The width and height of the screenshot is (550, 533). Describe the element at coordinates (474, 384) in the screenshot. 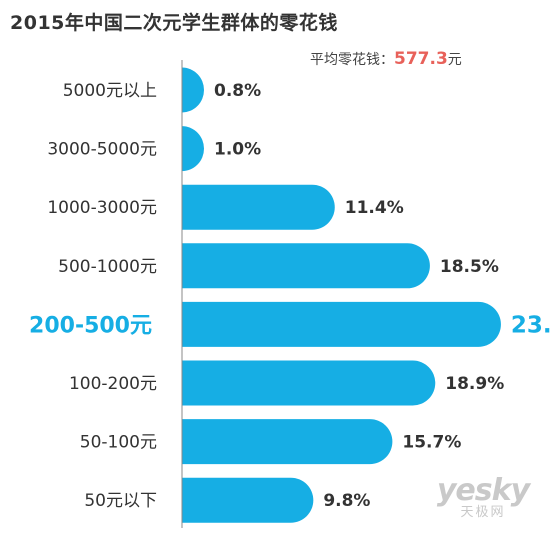

I see `value-label-6: 18.9%` at that location.